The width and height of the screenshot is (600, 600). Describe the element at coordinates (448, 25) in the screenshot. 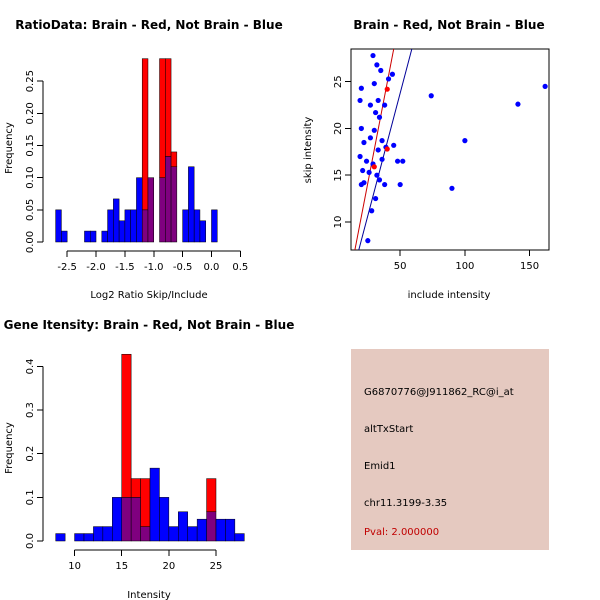

I see `scatter-title: Brain - Red, Not Brain - Blue` at that location.